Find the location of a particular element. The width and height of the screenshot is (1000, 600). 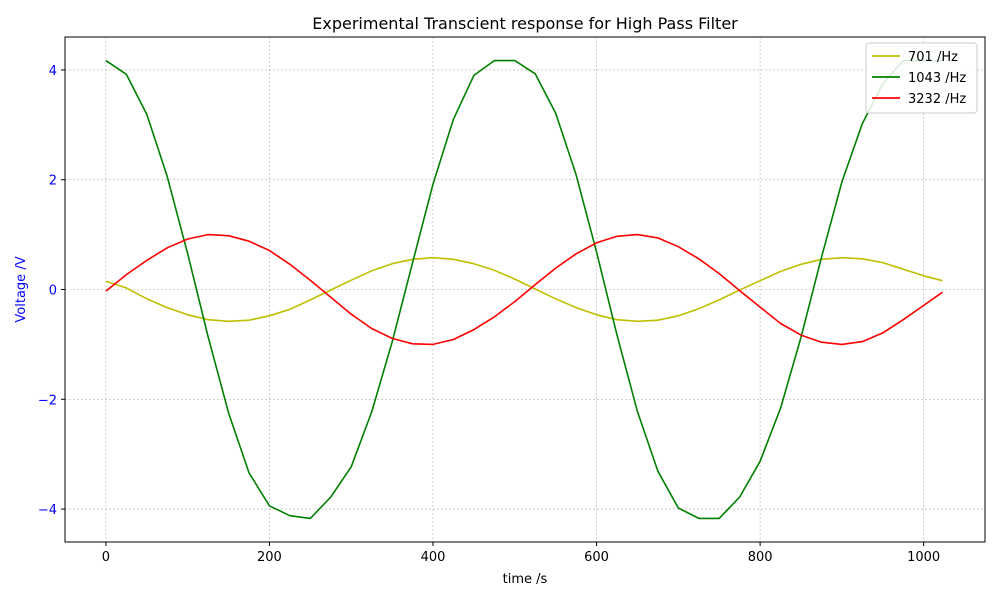

x-tick-label: 200 is located at coordinates (269, 557).